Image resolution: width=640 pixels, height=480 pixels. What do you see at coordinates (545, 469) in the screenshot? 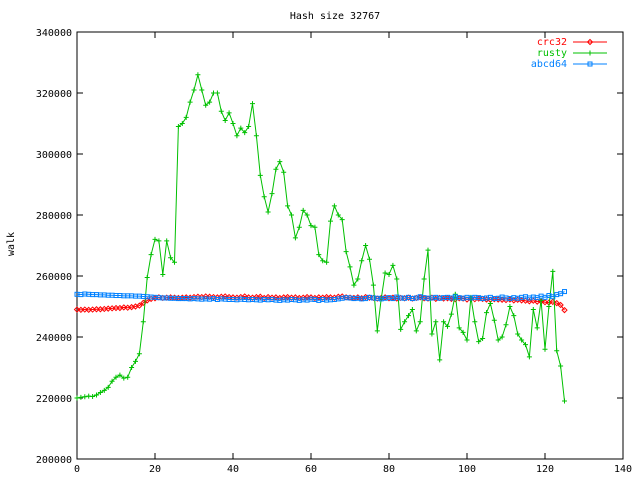
I see `x-tick-label: 120` at bounding box center [545, 469].